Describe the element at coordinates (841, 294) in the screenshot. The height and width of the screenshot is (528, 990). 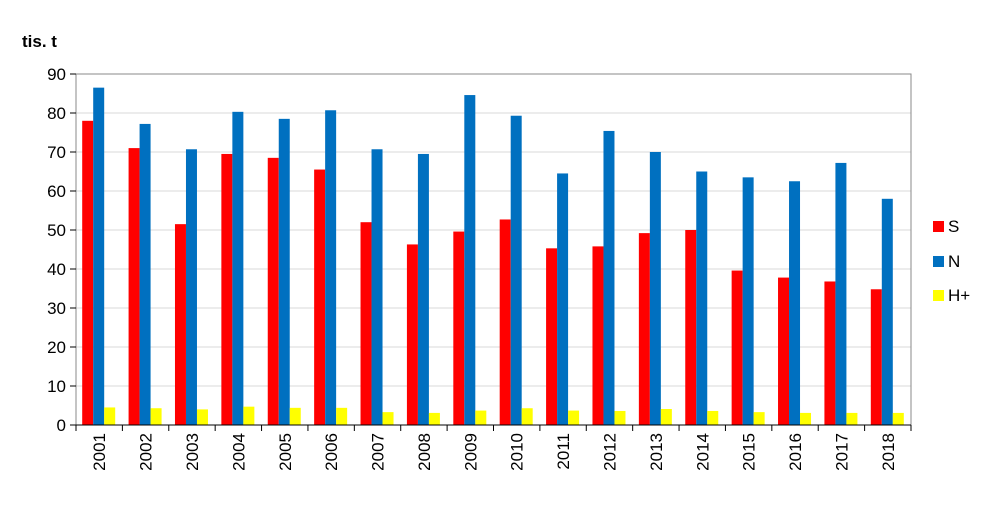
I see `bar-n-2017` at that location.